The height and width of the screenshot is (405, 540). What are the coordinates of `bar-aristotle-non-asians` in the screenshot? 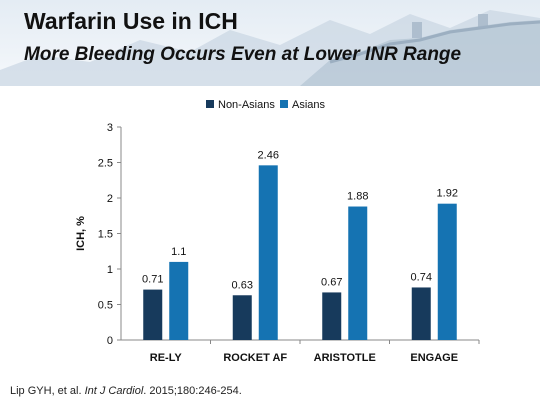 It's located at (332, 316).